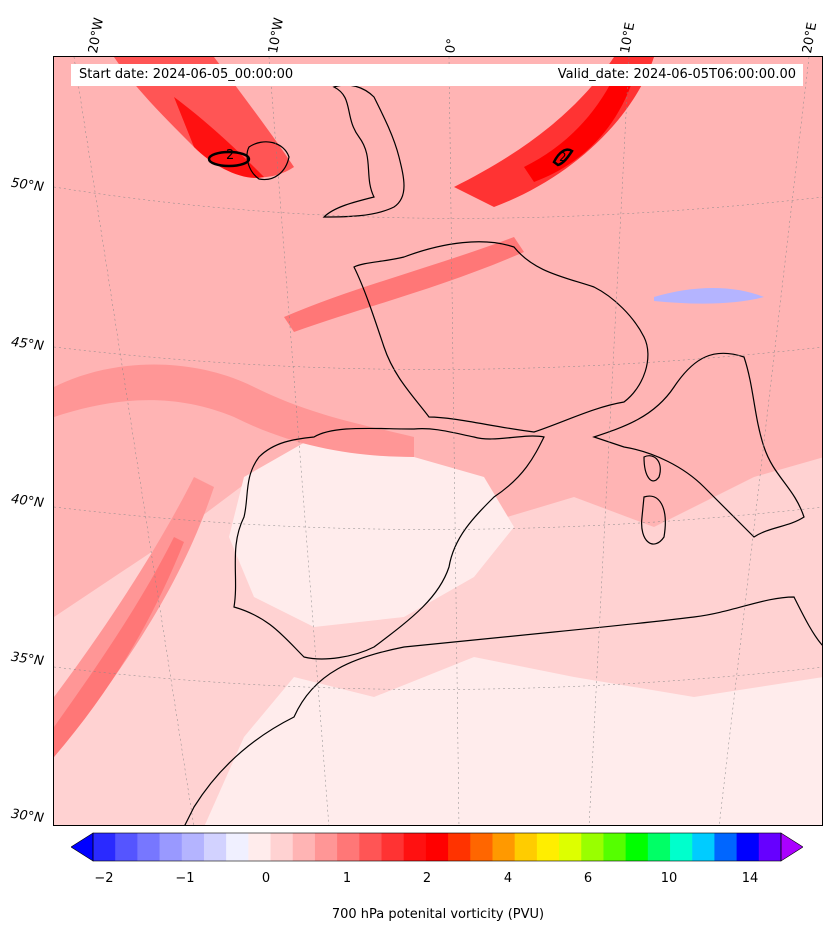  I want to click on pv-2-contour-east, so click(563, 157).